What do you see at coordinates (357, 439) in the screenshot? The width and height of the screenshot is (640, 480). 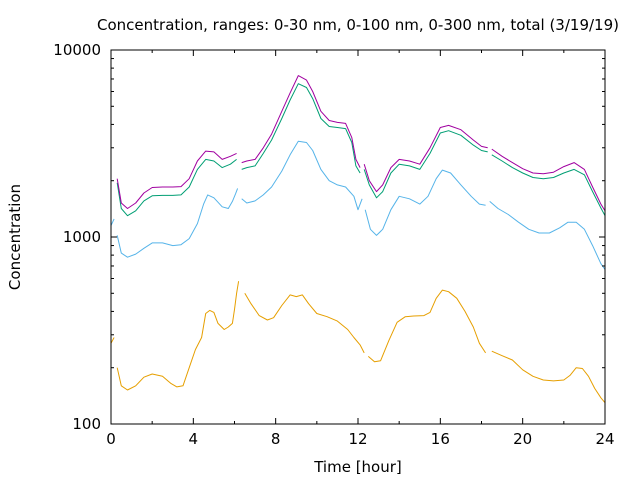 I see `x-tick-label: 12` at bounding box center [357, 439].